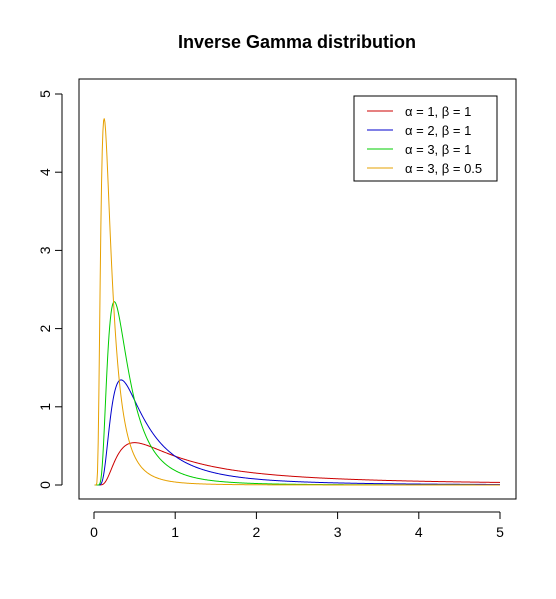  Describe the element at coordinates (175, 532) in the screenshot. I see `x-tick-label: 1` at that location.